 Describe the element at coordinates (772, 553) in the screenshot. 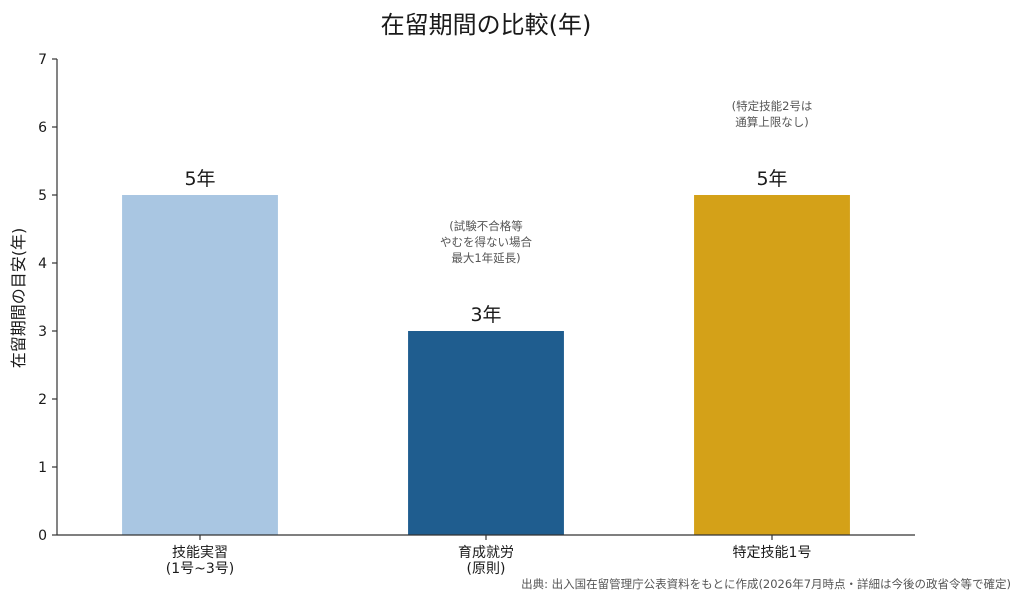

I see `x-tick-label: 特定技能1号` at that location.